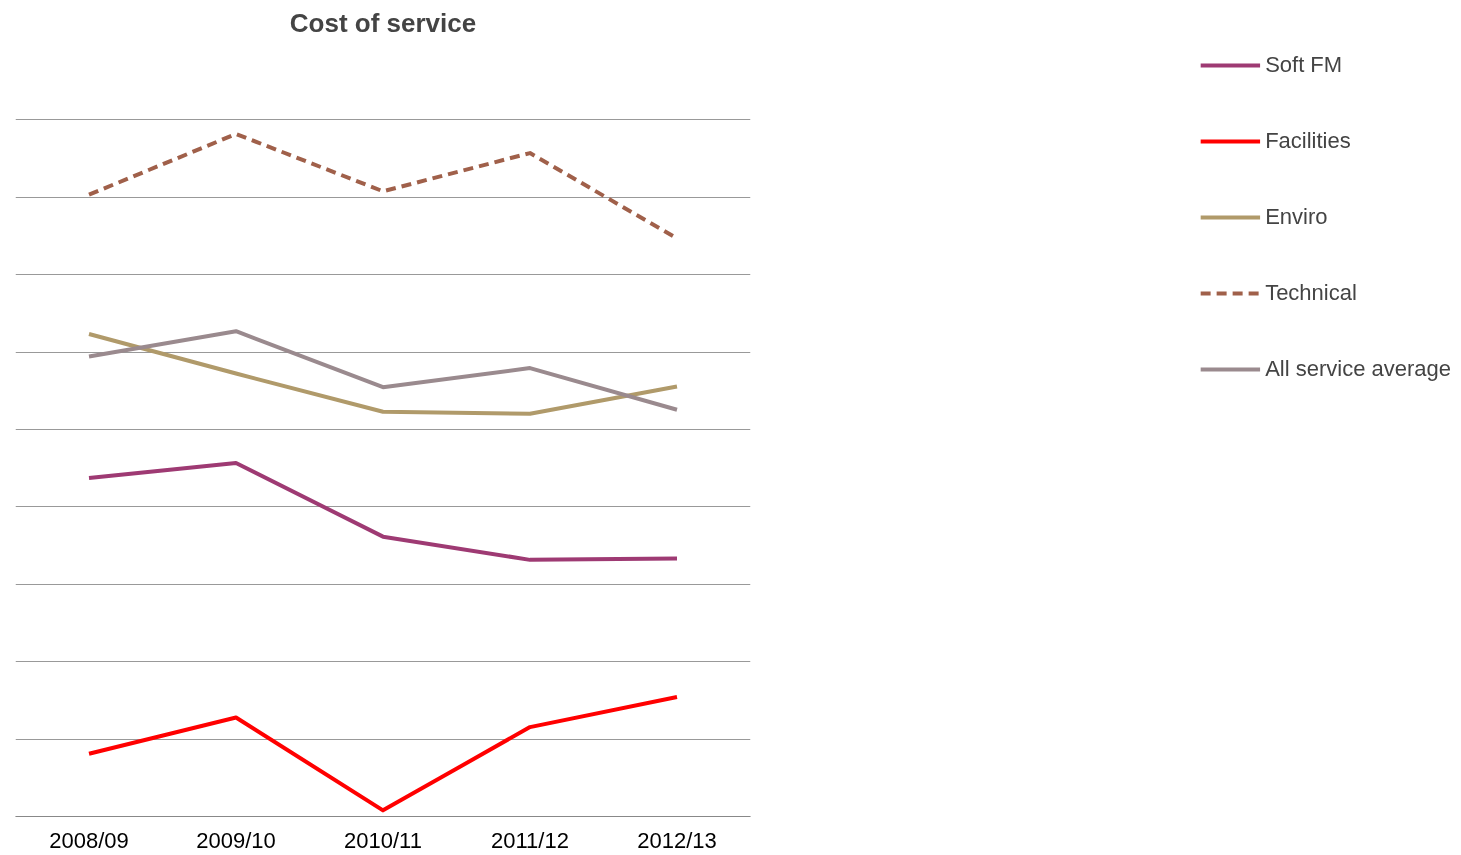 The width and height of the screenshot is (1461, 855). I want to click on x-tick-label: 2011/12, so click(530, 840).